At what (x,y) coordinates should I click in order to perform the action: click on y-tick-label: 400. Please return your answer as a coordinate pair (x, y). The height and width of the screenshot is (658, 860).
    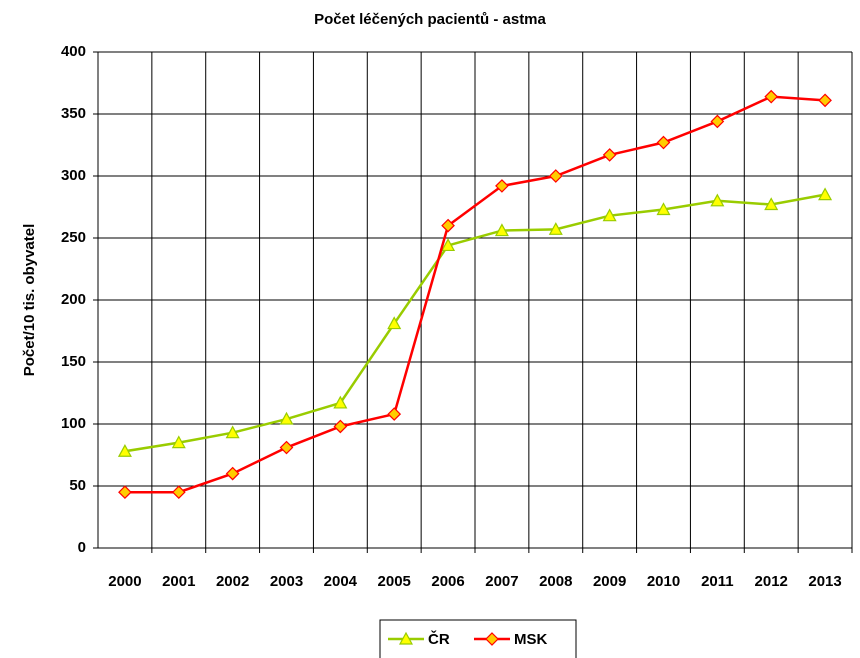
    Looking at the image, I should click on (73, 51).